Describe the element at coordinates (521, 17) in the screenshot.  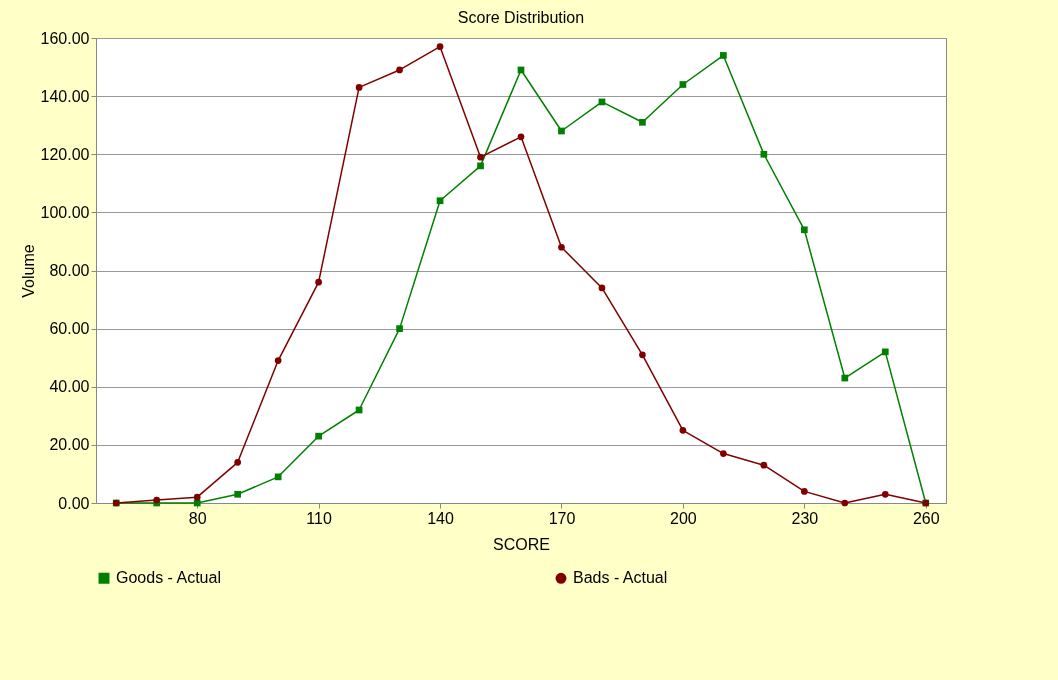
I see `chart-title: Score Distribution` at that location.